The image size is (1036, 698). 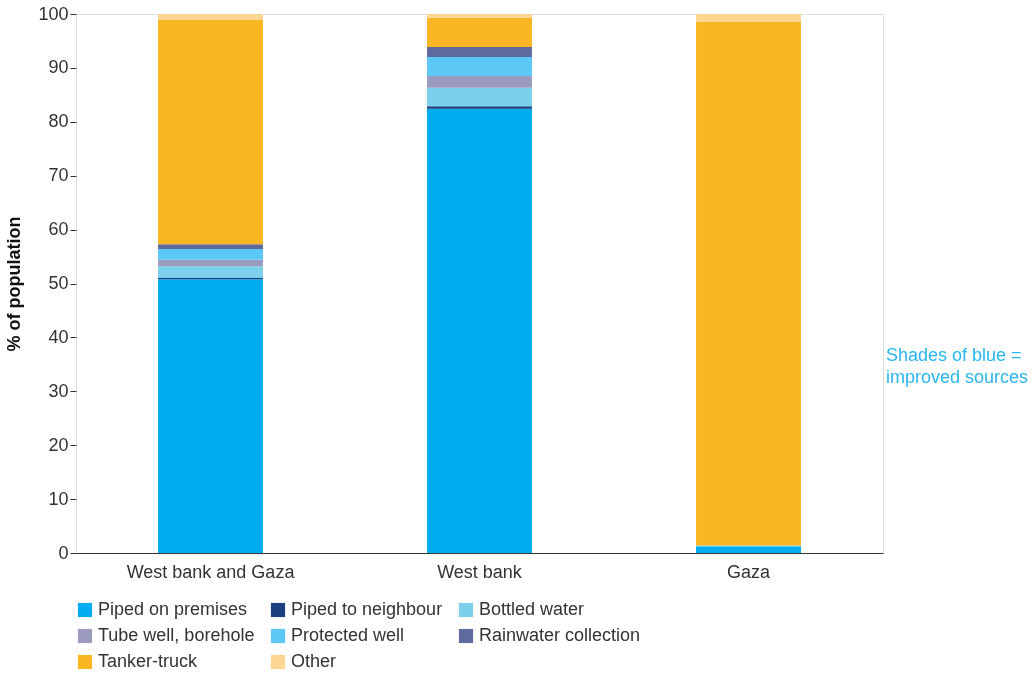 I want to click on y-tick-label: 100, so click(x=53, y=13).